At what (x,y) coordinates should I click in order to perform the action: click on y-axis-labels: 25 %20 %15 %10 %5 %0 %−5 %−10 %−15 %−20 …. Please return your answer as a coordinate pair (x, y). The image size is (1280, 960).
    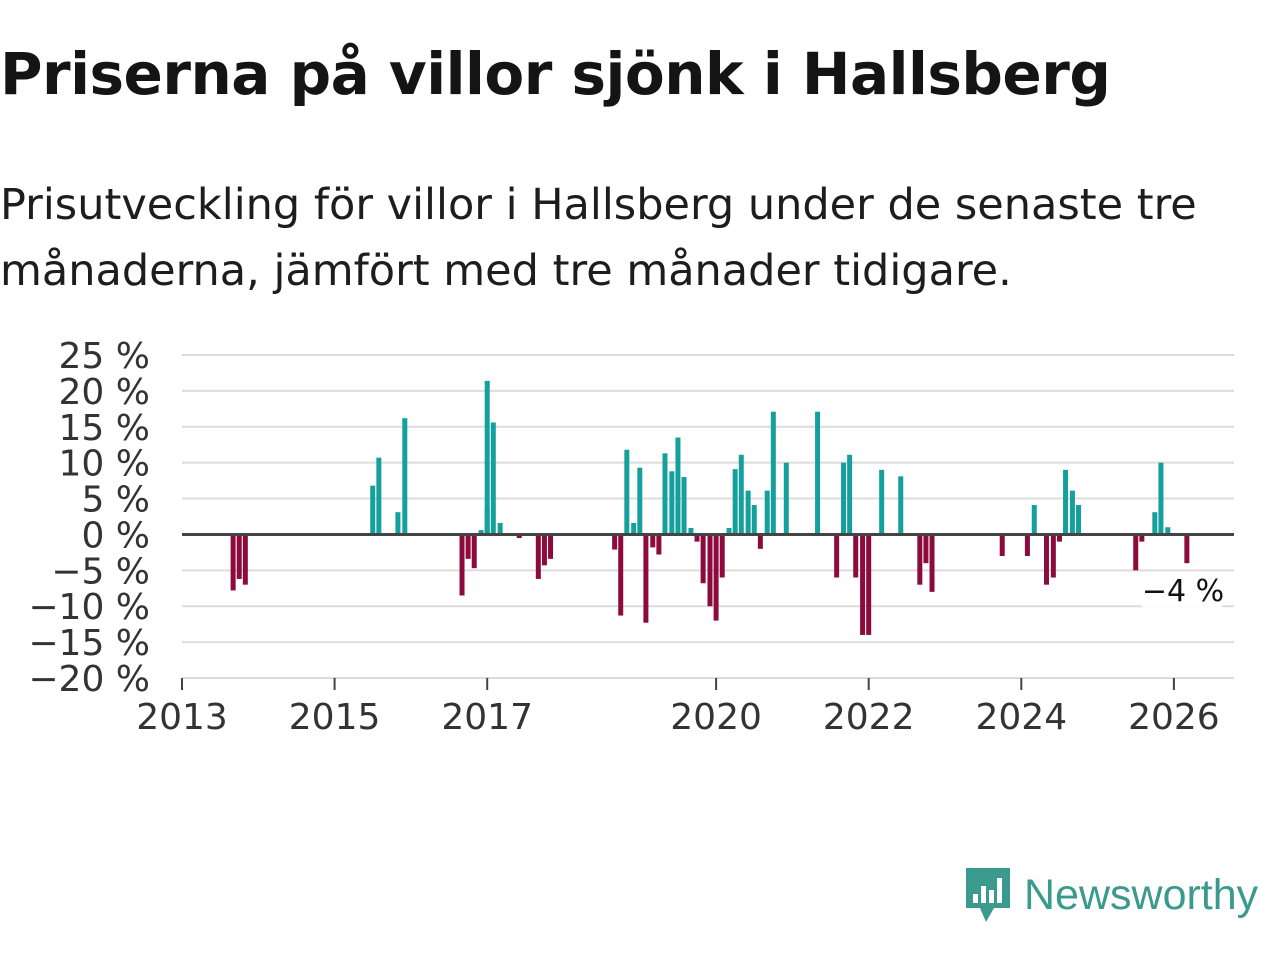
    Looking at the image, I should click on (89, 518).